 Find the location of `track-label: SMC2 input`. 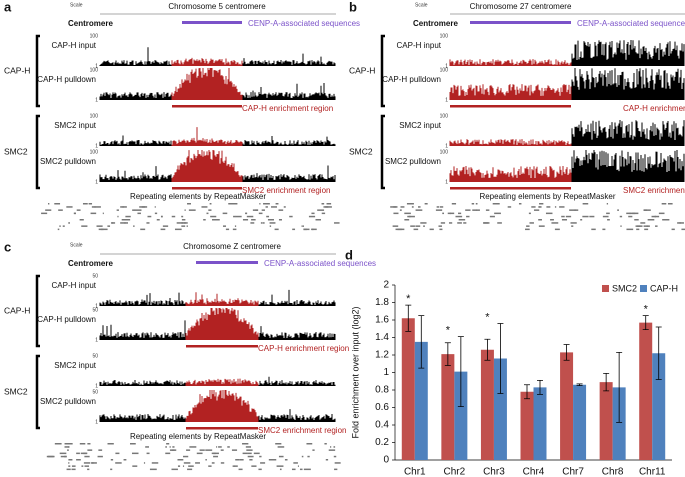

track-label: SMC2 input is located at coordinates (75, 125).